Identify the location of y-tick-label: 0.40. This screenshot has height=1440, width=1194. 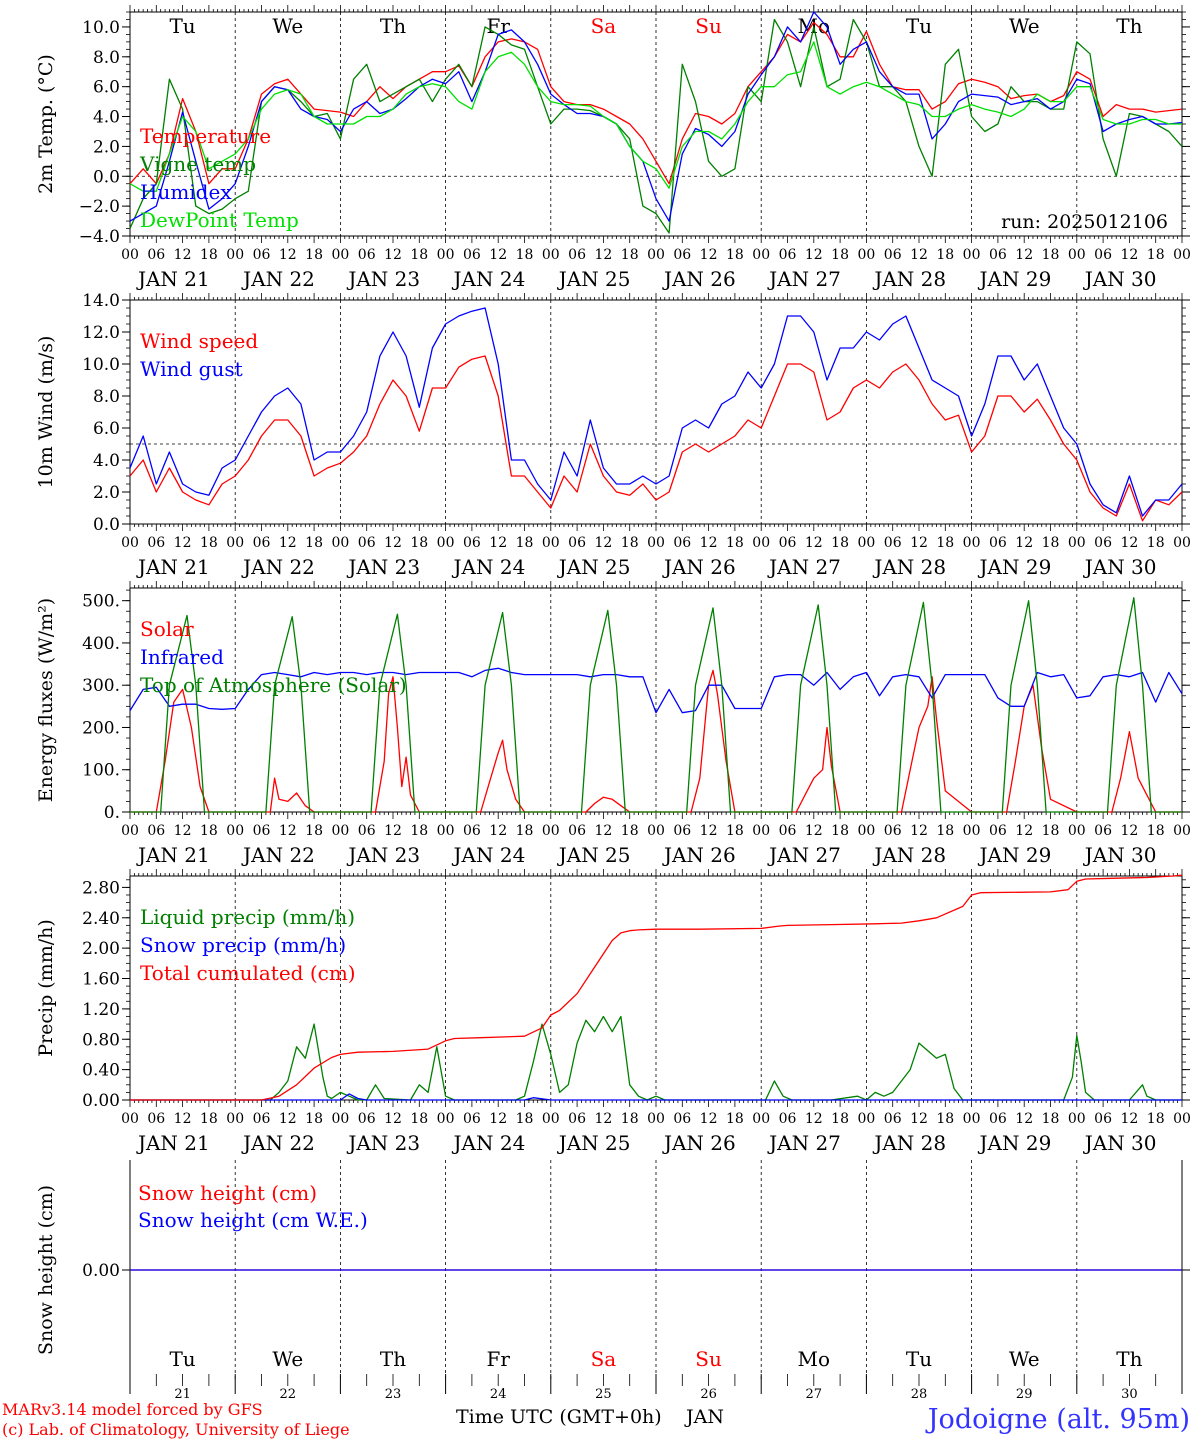
(101, 1071).